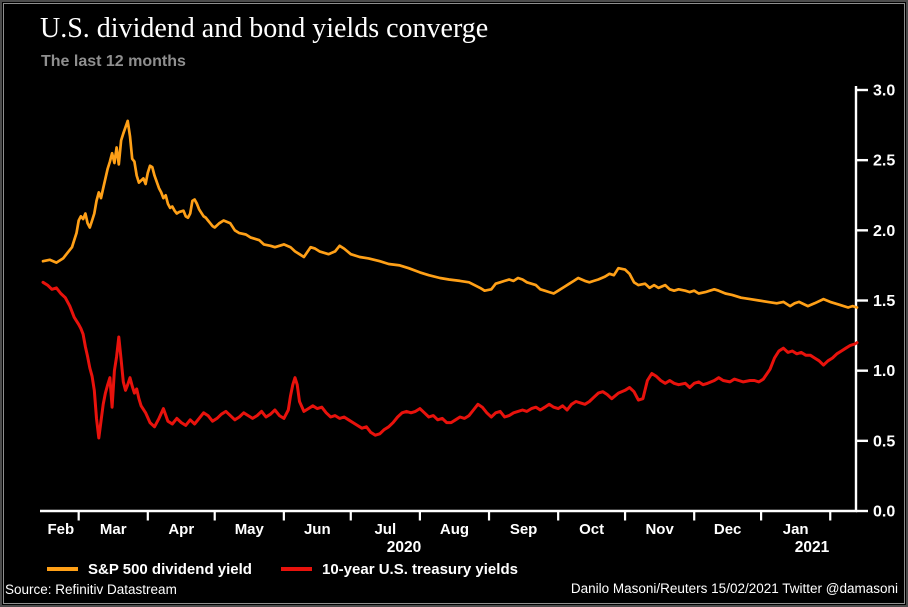  What do you see at coordinates (454, 529) in the screenshot?
I see `x-axis-month-label: Aug` at bounding box center [454, 529].